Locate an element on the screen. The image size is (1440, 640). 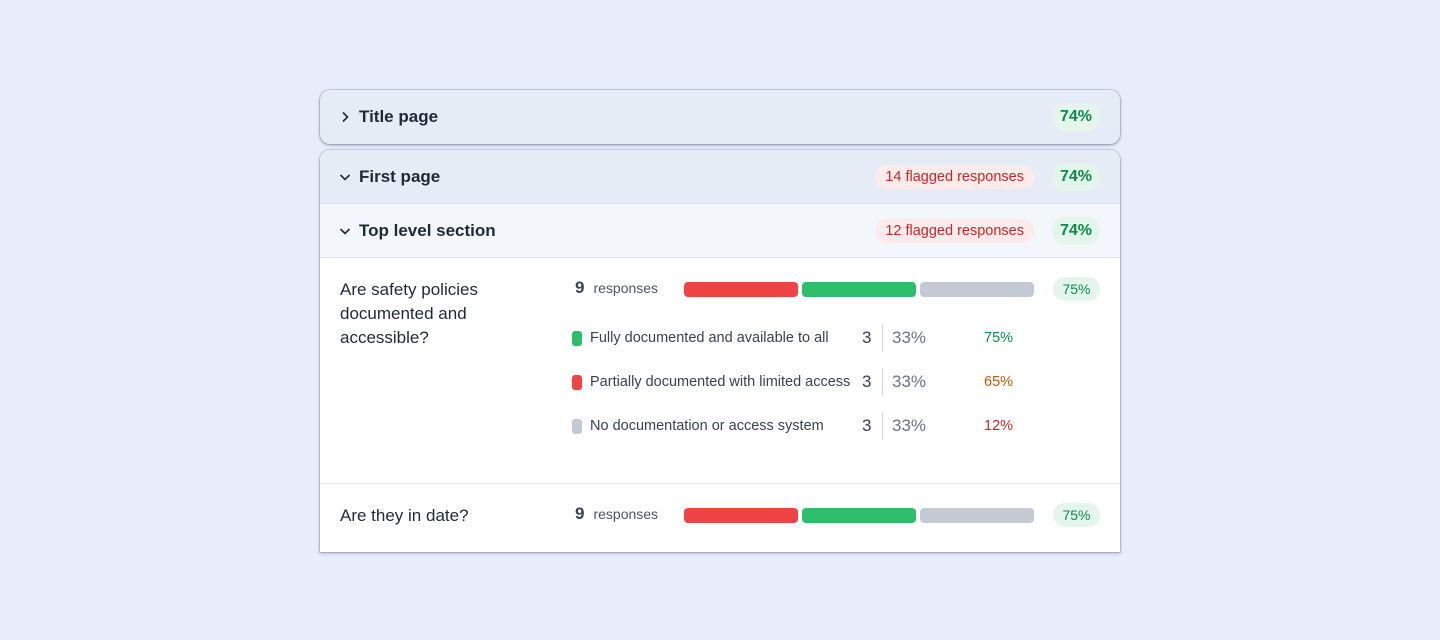
swatch-green is located at coordinates (577, 338).